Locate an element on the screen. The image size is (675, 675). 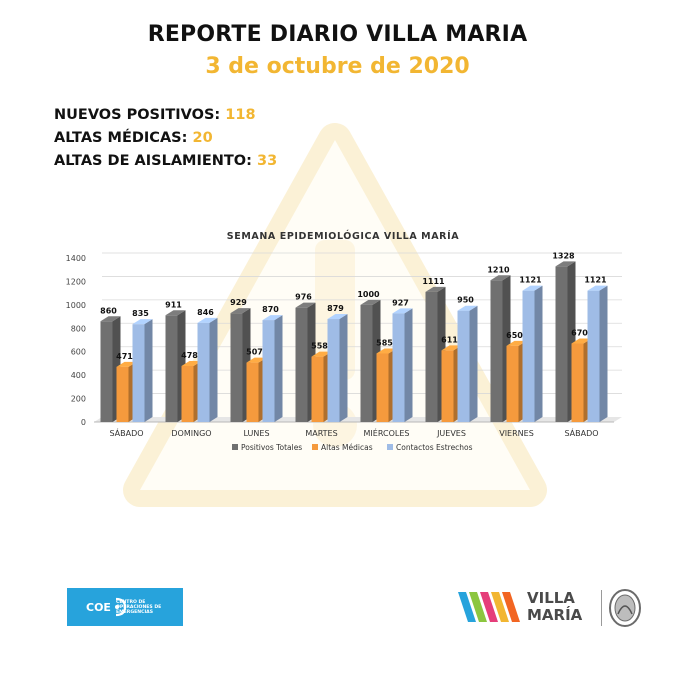
stat-isolation-discharges: ALTAS DE AISLAMIENTO: 33 is located at coordinates (165, 161).